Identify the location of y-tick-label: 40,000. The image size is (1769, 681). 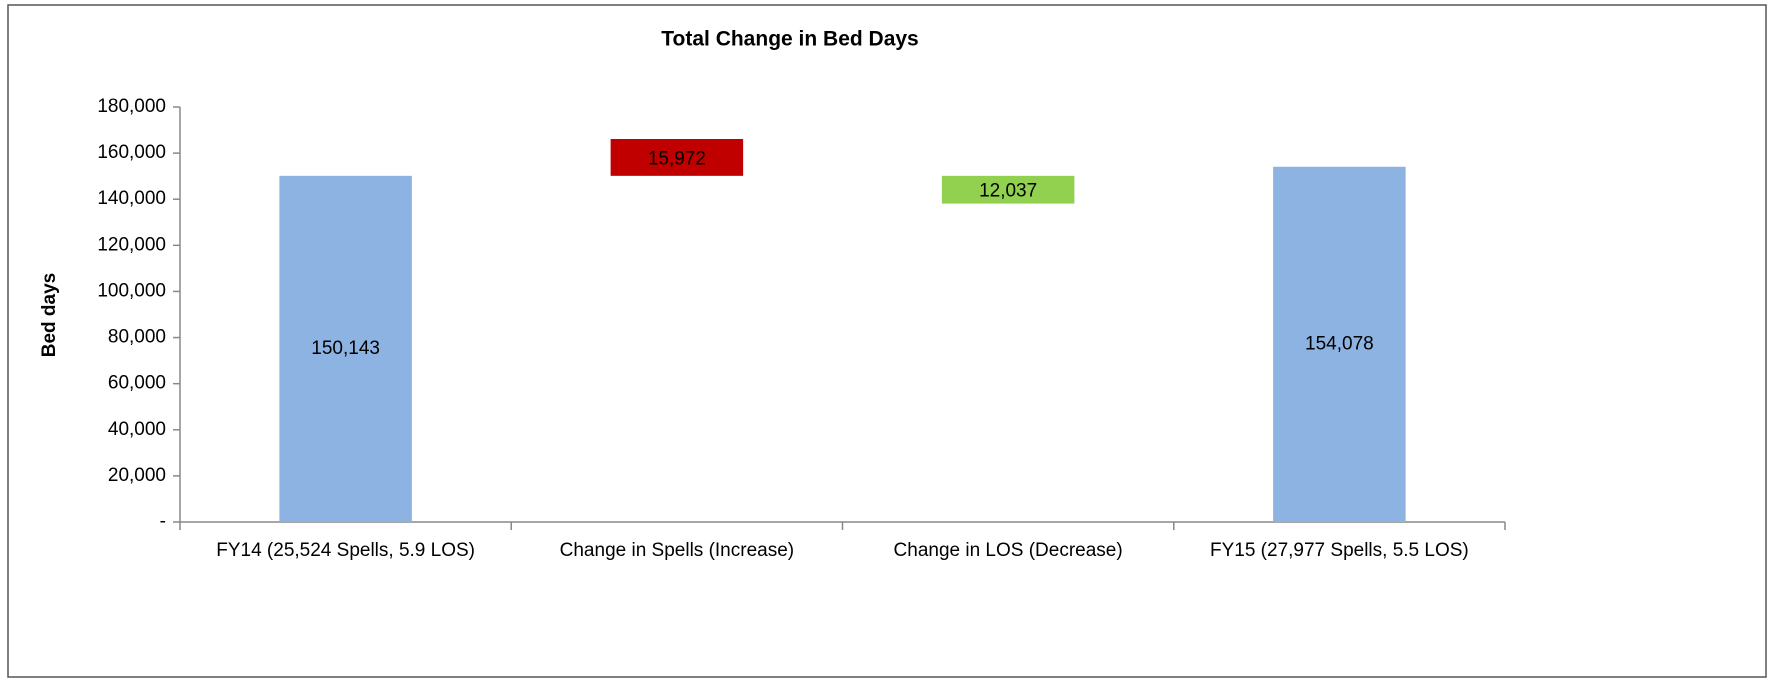
(137, 429).